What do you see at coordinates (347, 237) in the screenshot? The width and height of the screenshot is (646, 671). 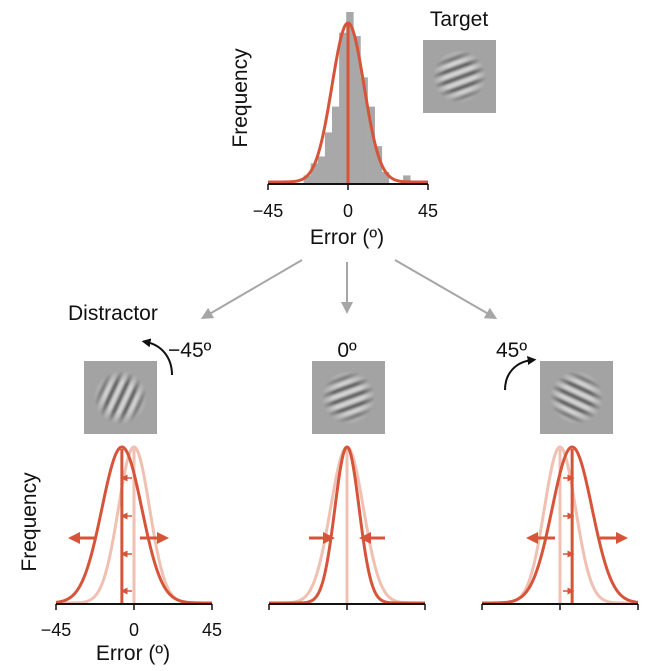 I see `top-x-label: Error (º)` at bounding box center [347, 237].